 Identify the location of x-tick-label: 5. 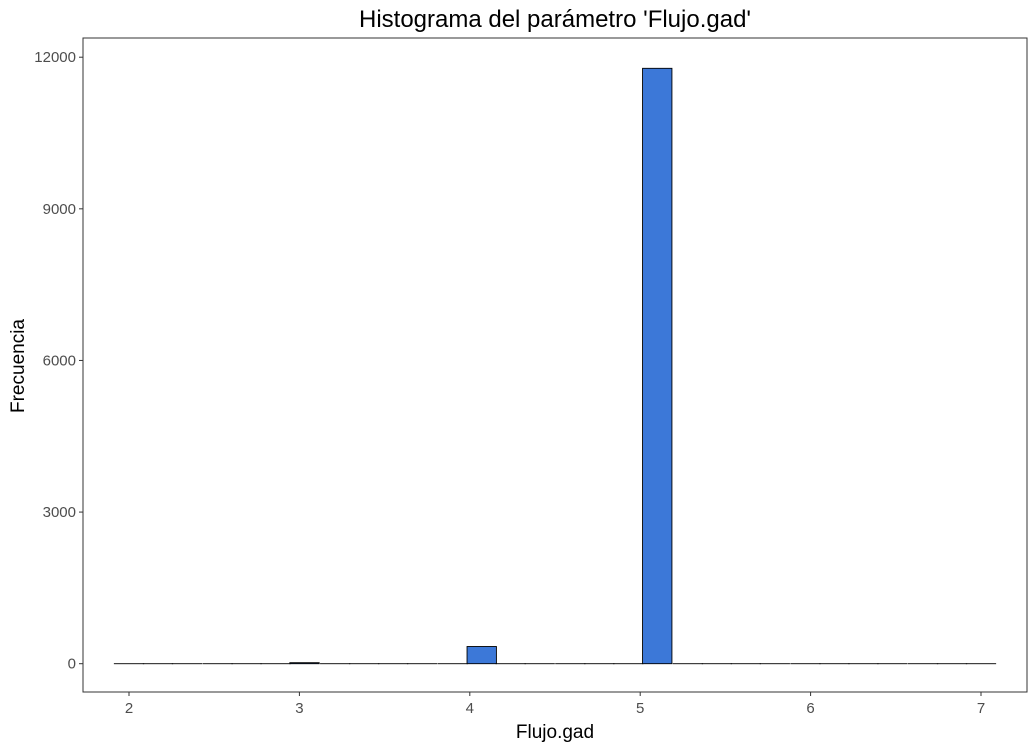
(640, 708).